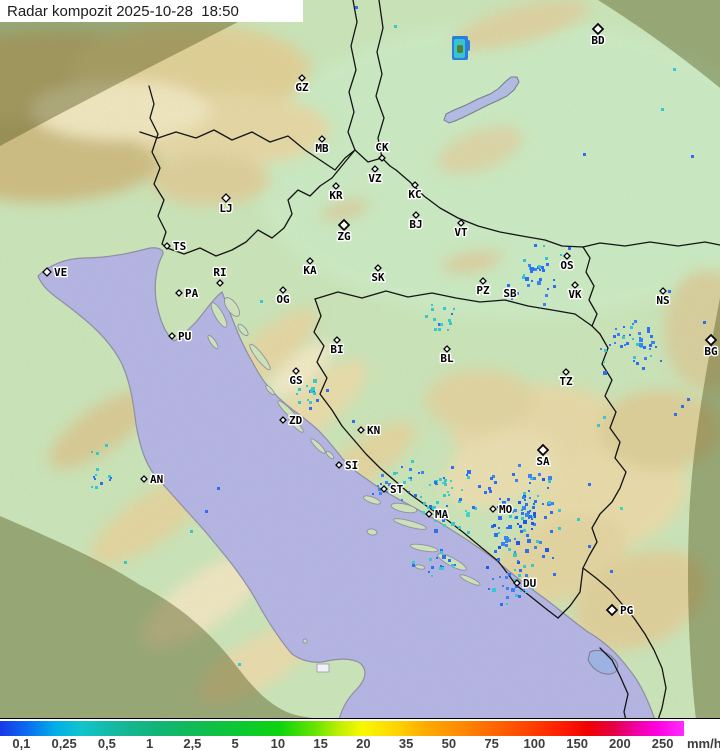  I want to click on city-marker-NS: NS, so click(663, 297).